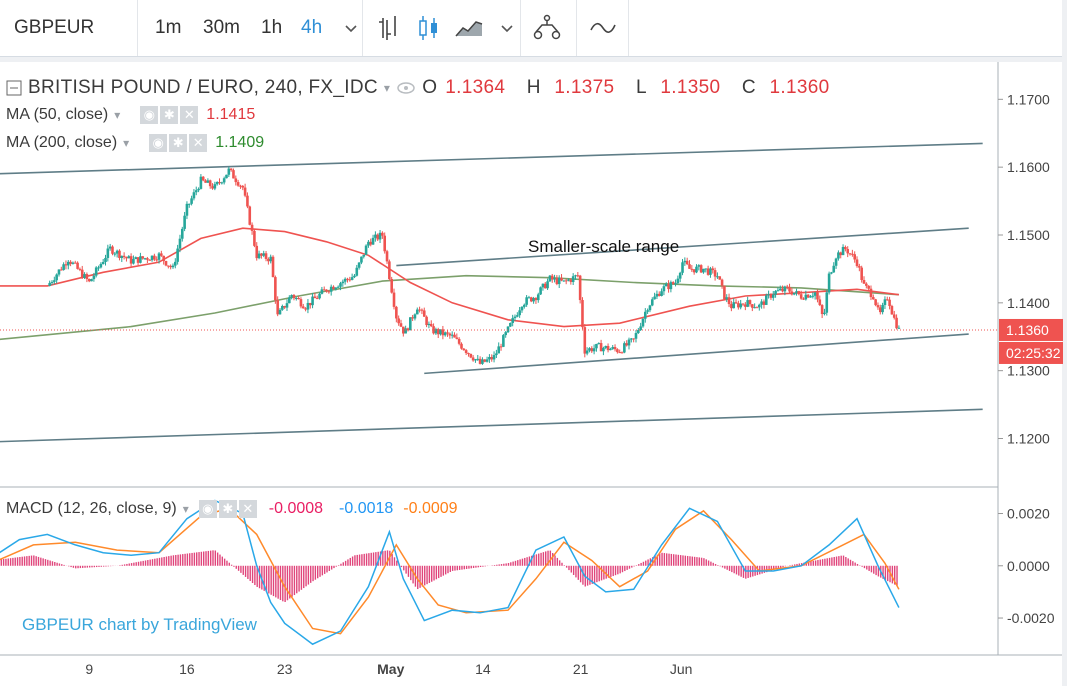 This screenshot has width=1067, height=686. Describe the element at coordinates (57, 114) in the screenshot. I see `ma50-label: MA (50, close)` at that location.